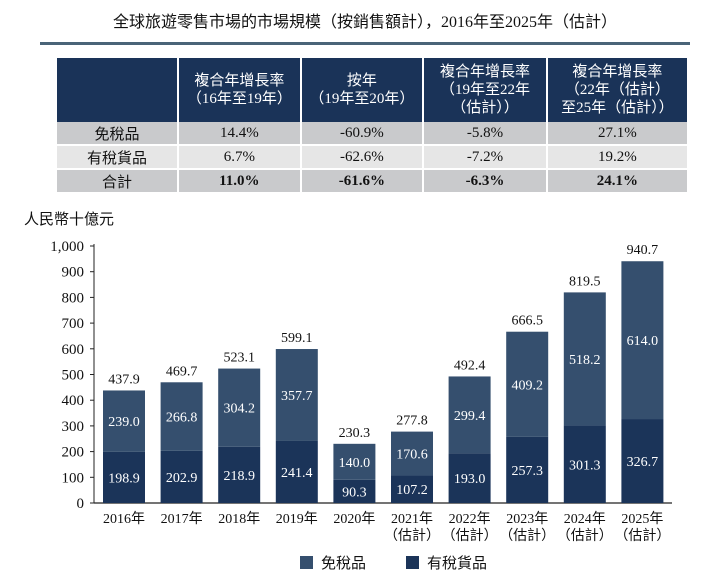 The width and height of the screenshot is (728, 579). Describe the element at coordinates (485, 157) in the screenshot. I see `table-cell: -7.2%` at that location.